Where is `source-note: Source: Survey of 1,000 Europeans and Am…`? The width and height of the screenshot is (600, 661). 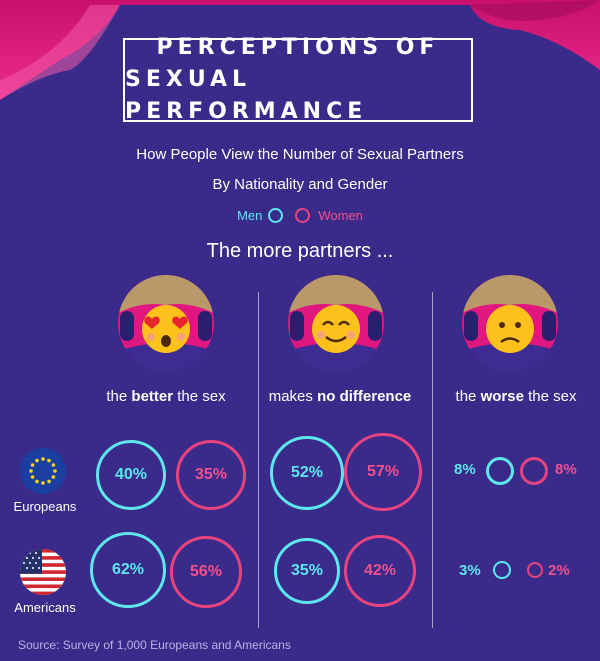 source-note: Source: Survey of 1,000 Europeans and Am… is located at coordinates (154, 645).